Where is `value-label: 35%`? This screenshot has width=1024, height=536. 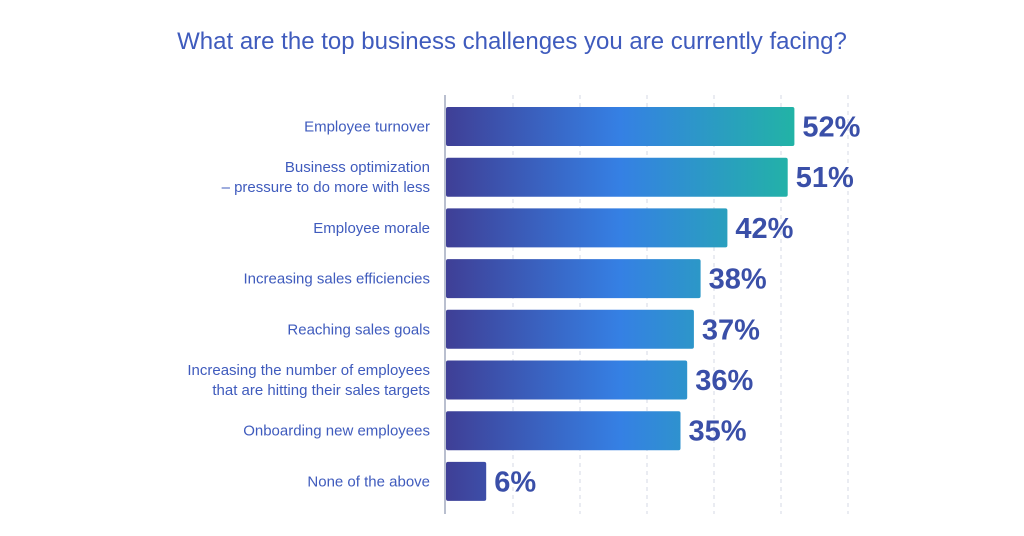 value-label: 35% is located at coordinates (718, 432).